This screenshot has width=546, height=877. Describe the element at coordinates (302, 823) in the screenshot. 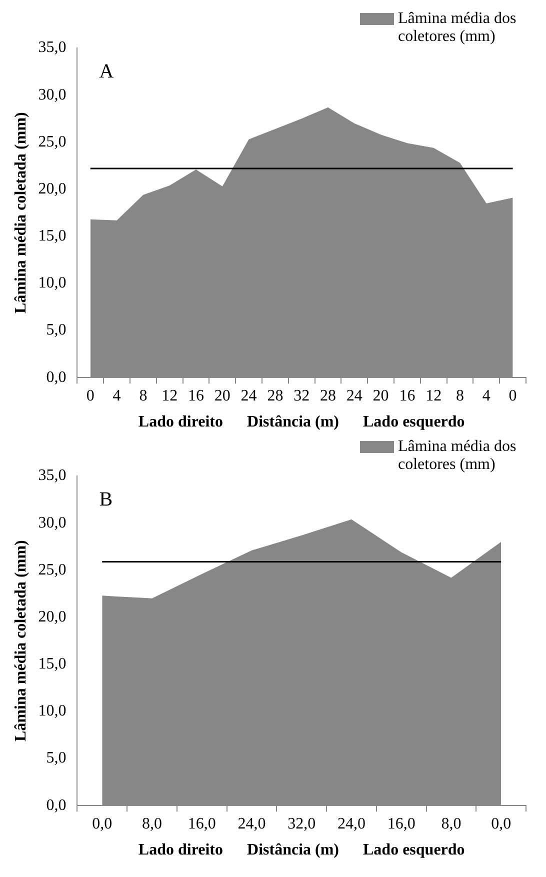

I see `x-tick-label: 32,0` at that location.